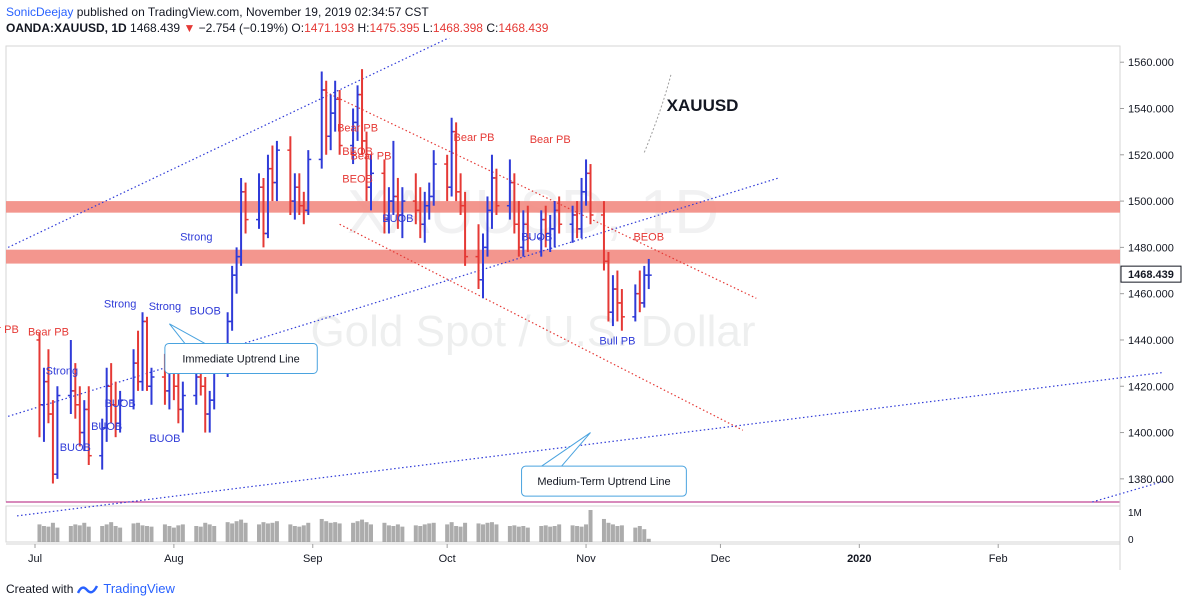 This screenshot has height=608, width=1188. I want to click on open-label: O:, so click(298, 28).